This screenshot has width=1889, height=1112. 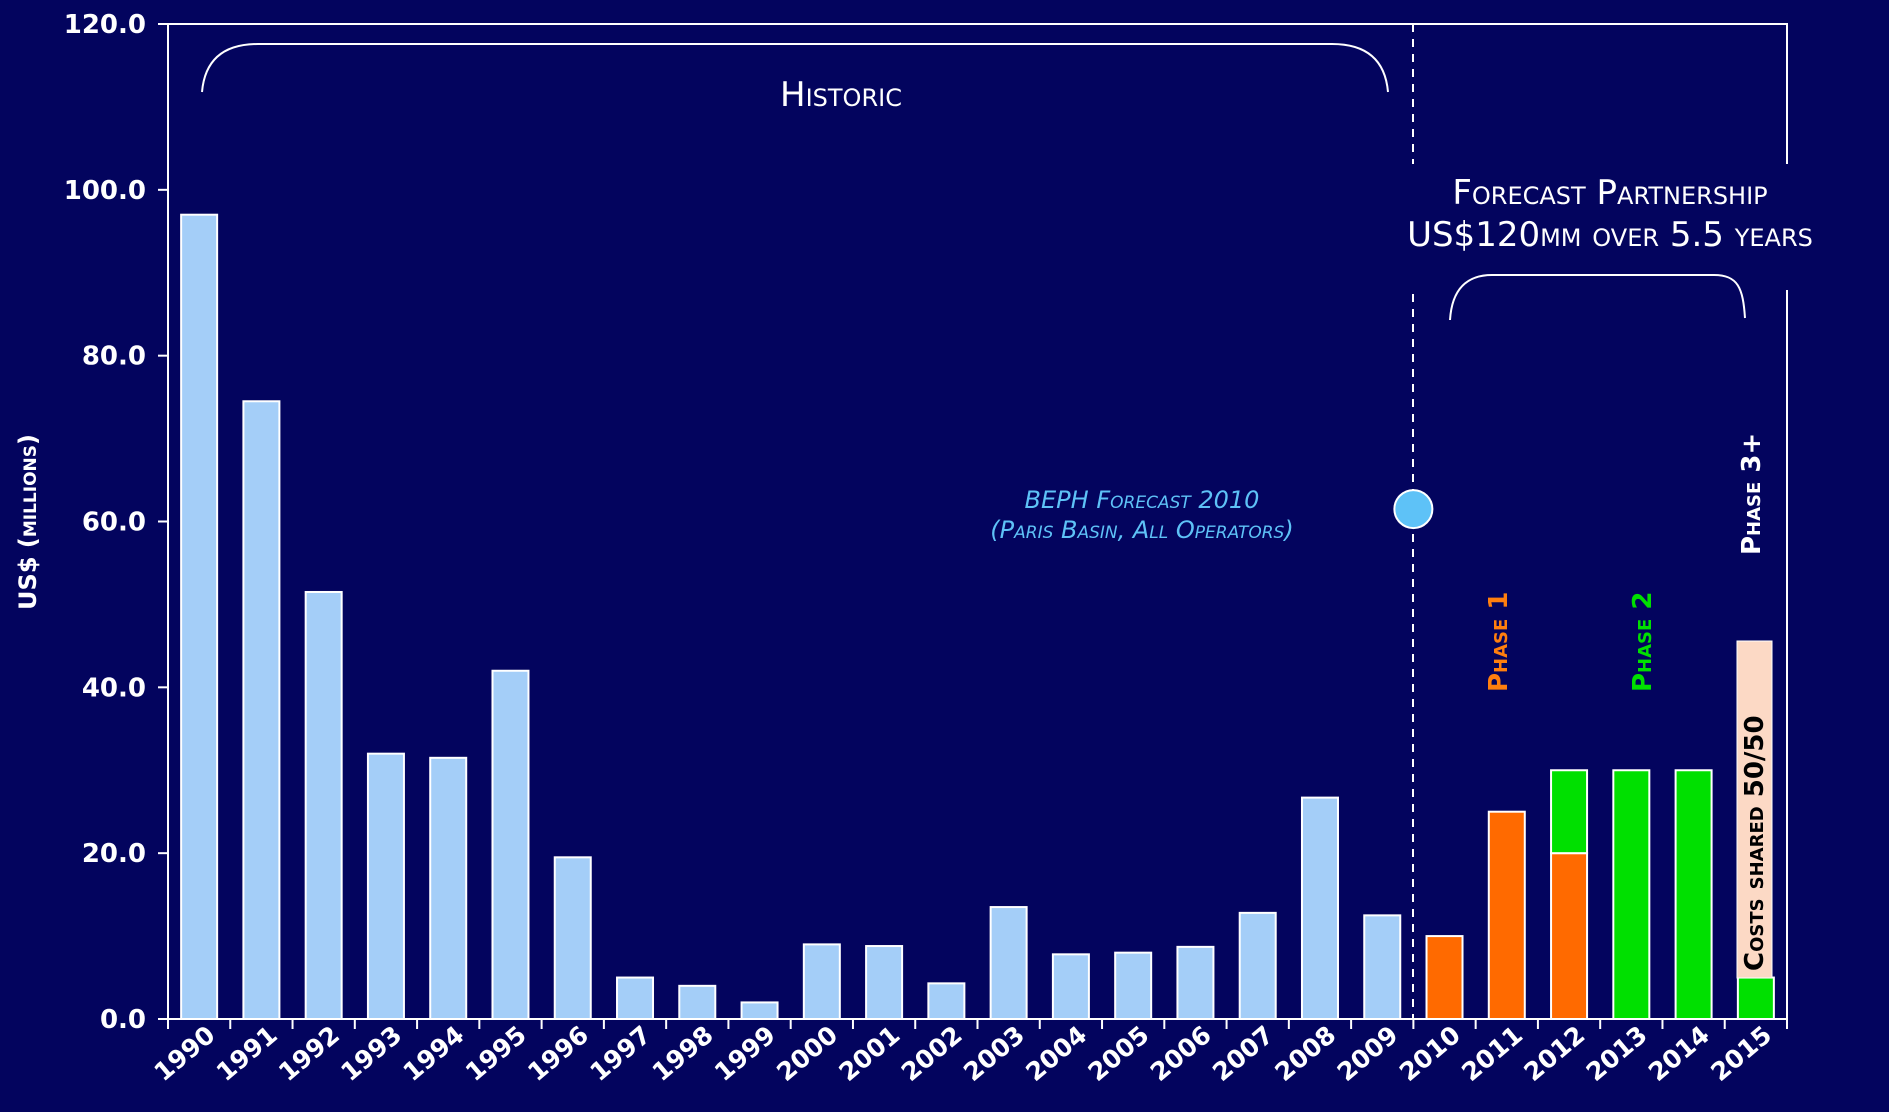 I want to click on historic-label: Historic, so click(x=841, y=95).